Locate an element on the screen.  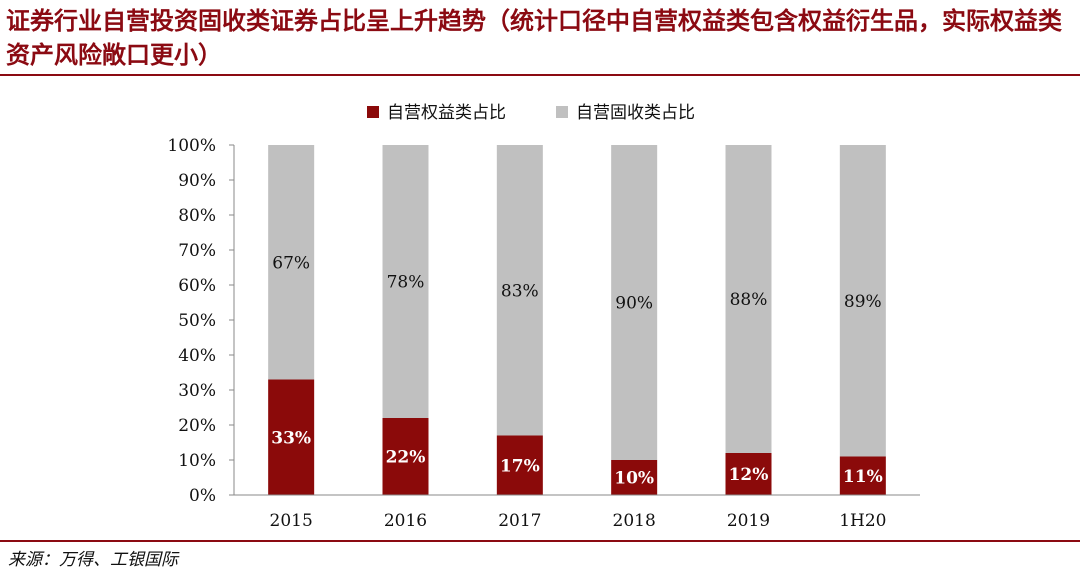
data-label-equity: 17% is located at coordinates (520, 466).